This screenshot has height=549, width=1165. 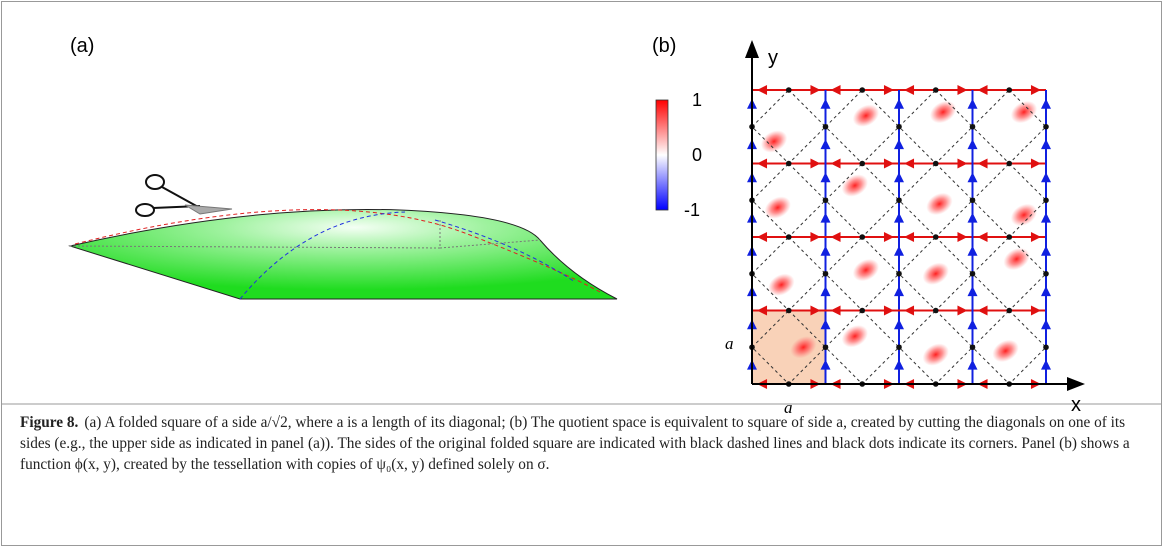 What do you see at coordinates (343, 254) in the screenshot?
I see `folded-square` at bounding box center [343, 254].